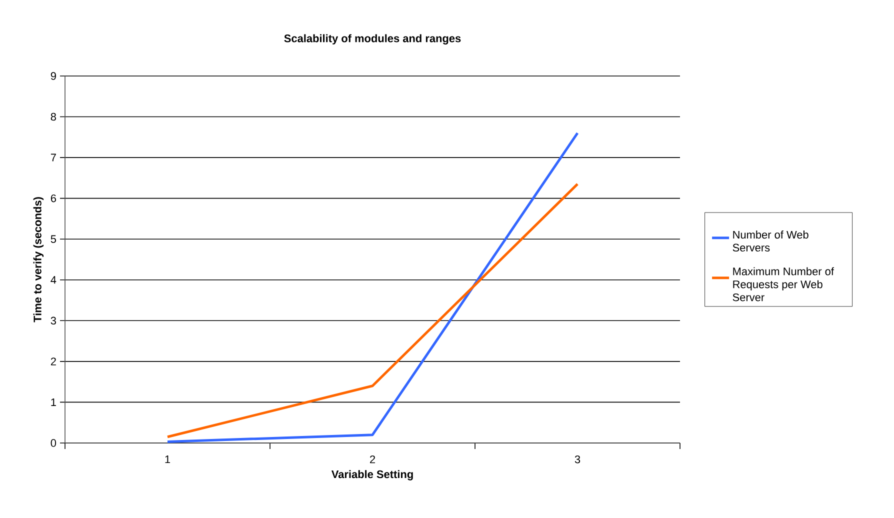  What do you see at coordinates (53, 443) in the screenshot?
I see `y-tick-label: 0` at bounding box center [53, 443].